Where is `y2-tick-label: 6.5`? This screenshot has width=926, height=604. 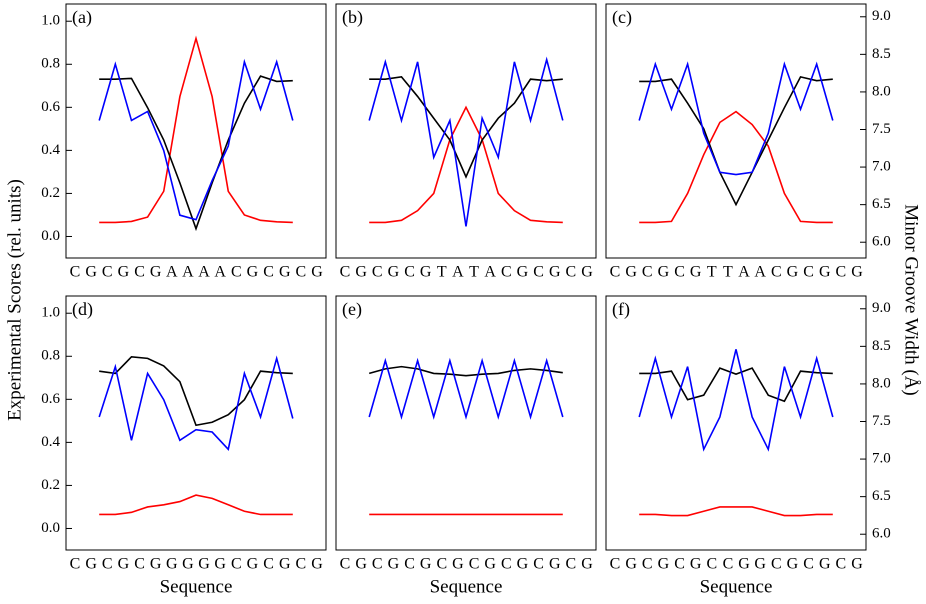 y2-tick-label: 6.5 is located at coordinates (881, 496).